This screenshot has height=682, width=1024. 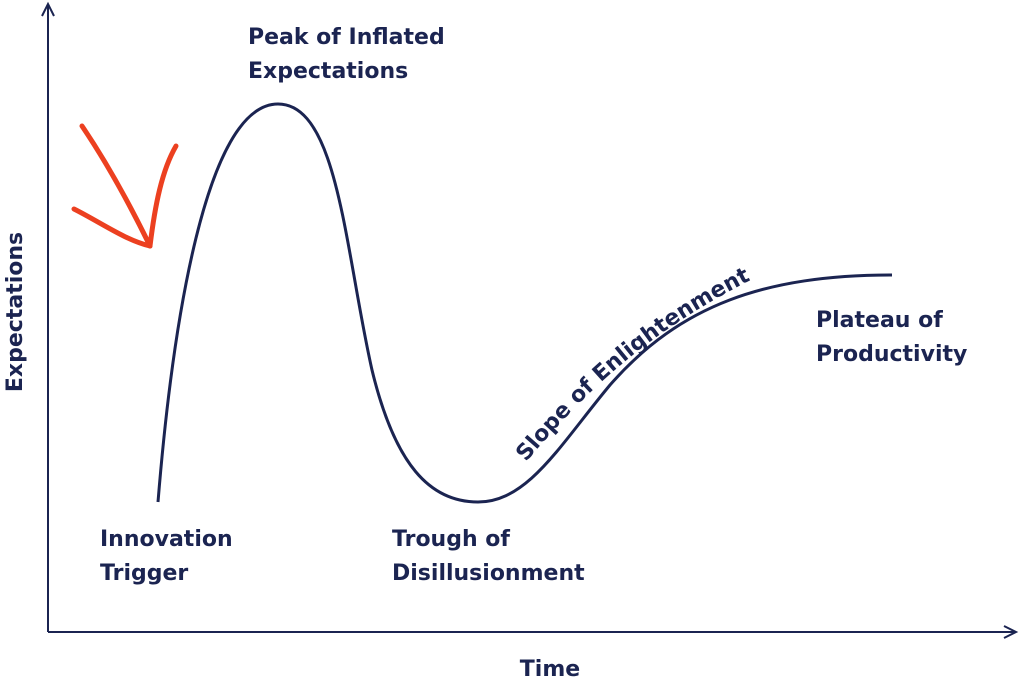 What do you see at coordinates (488, 573) in the screenshot?
I see `label-line: Disillusionment` at bounding box center [488, 573].